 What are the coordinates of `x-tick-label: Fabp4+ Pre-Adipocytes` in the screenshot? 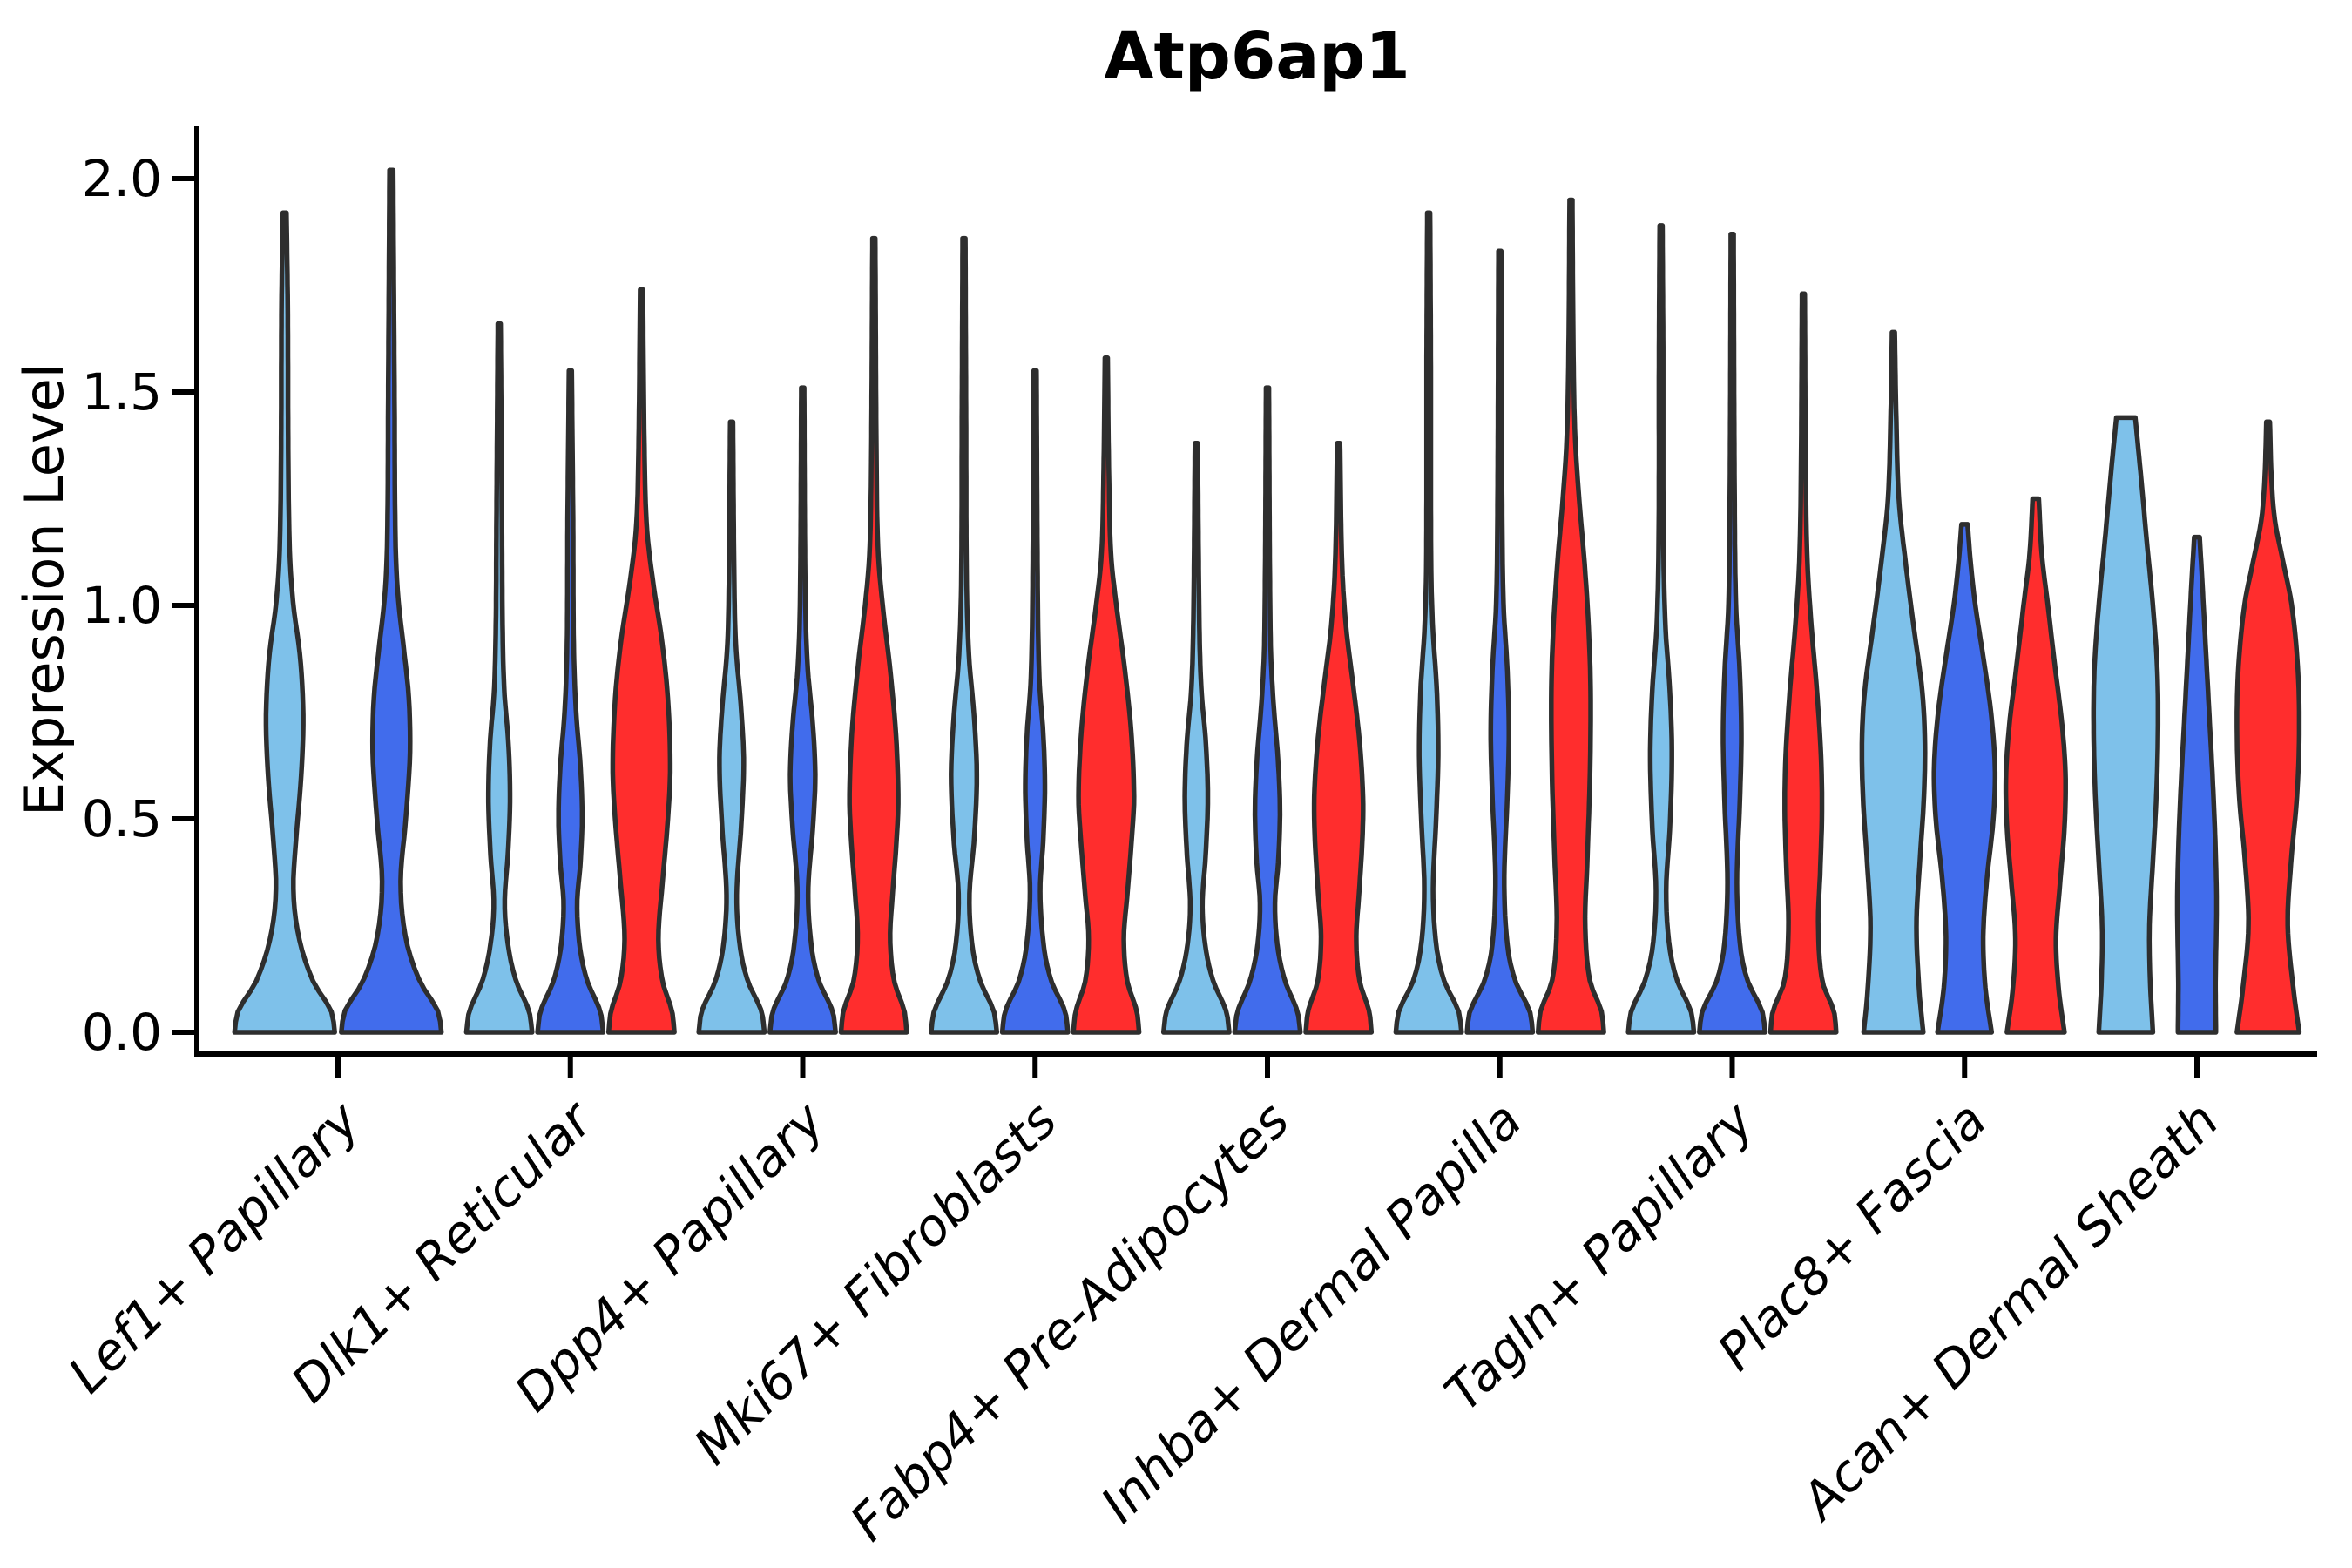 It's located at (1070, 1321).